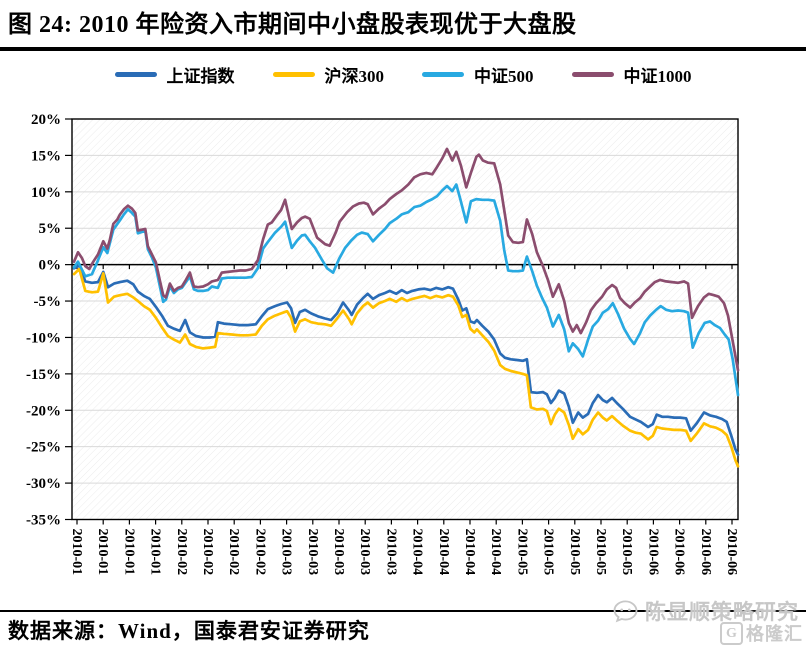 The image size is (806, 654). I want to click on legend-item-csi300: 沪深300, so click(328, 74).